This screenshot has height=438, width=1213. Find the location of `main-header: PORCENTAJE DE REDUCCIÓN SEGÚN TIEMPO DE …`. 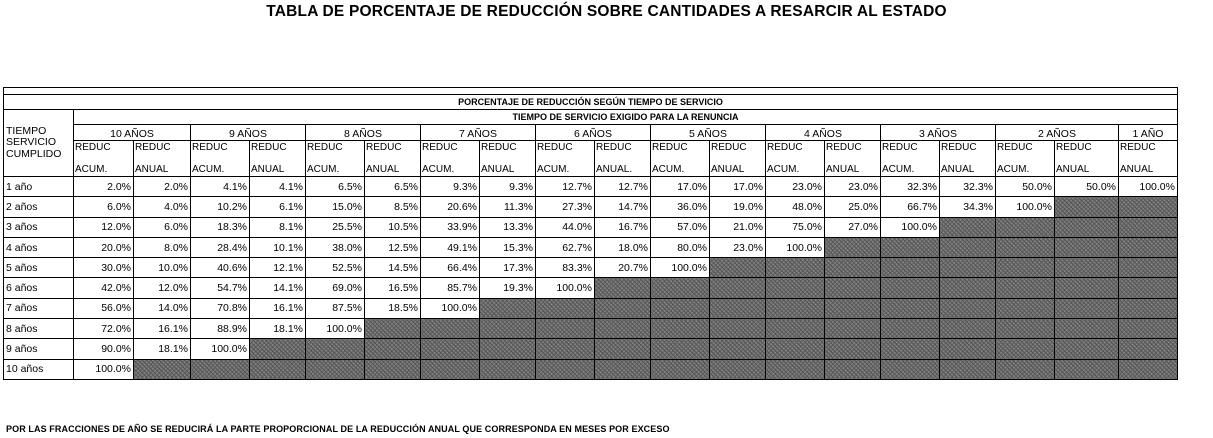

main-header: PORCENTAJE DE REDUCCIÓN SEGÚN TIEMPO DE … is located at coordinates (590, 102).